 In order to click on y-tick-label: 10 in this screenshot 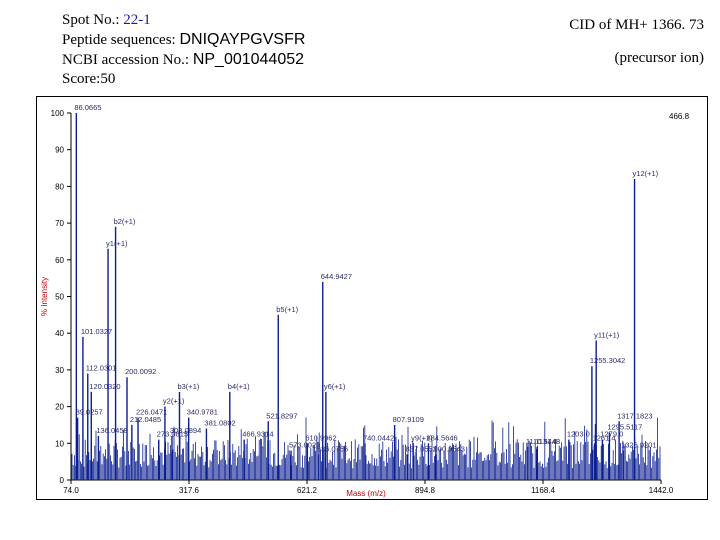, I will do `click(59, 443)`.